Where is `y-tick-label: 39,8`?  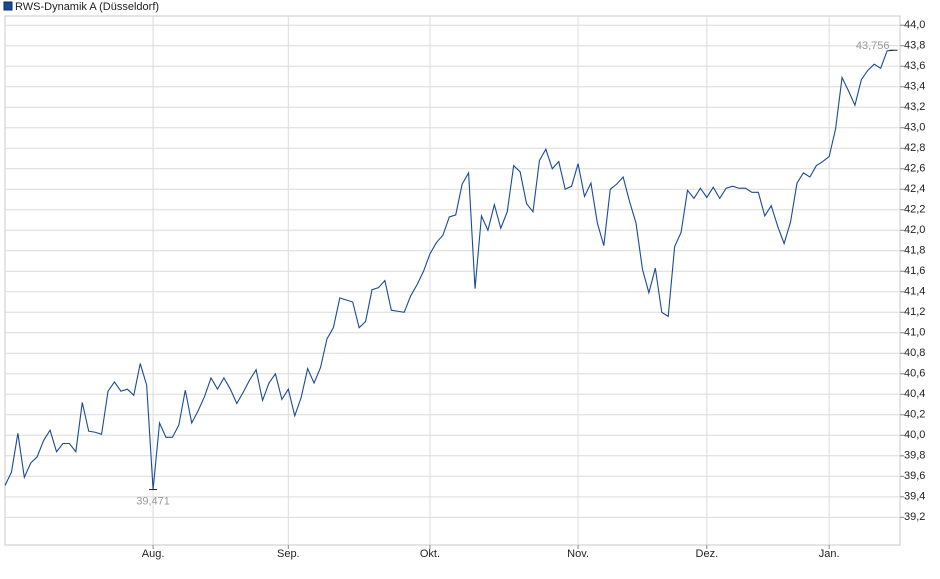
y-tick-label: 39,8 is located at coordinates (914, 456).